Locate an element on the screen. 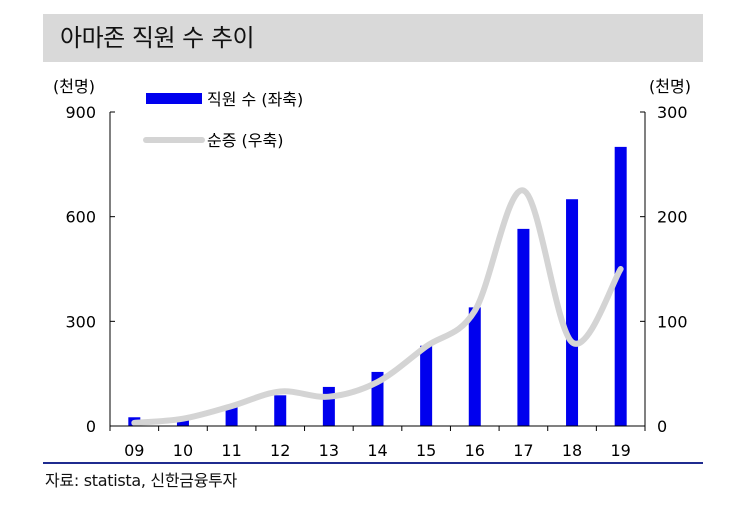 The image size is (750, 508). legend-bar-label: 직원 수 (좌축) is located at coordinates (255, 99).